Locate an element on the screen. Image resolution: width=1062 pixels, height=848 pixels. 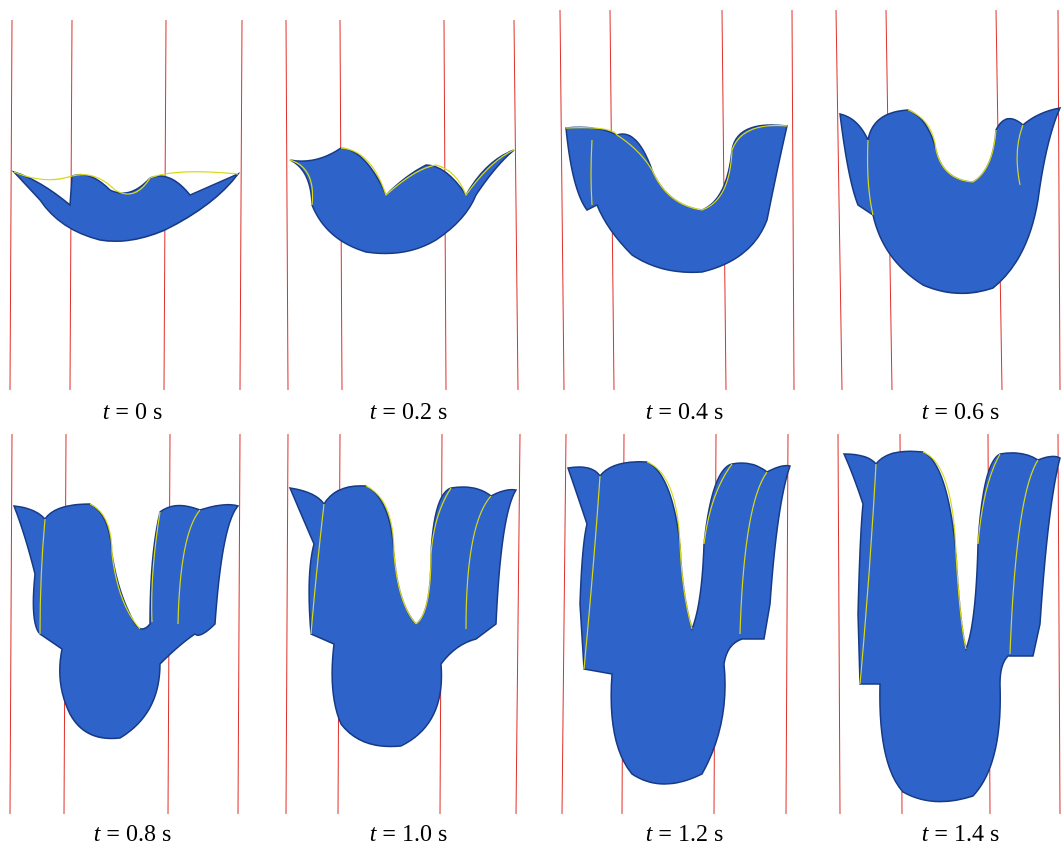
panel-t12: t = 1.2 s is located at coordinates (684, 636).